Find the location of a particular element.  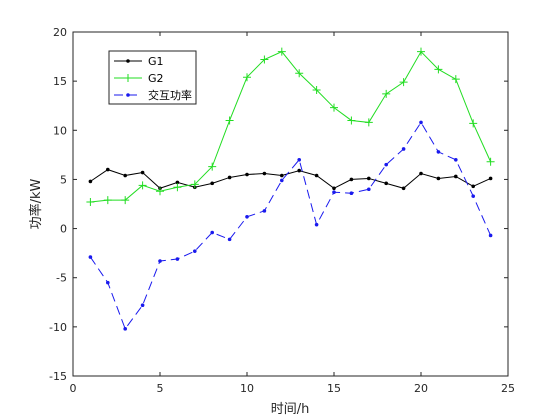

legend-label: 交互功率 is located at coordinates (170, 95).